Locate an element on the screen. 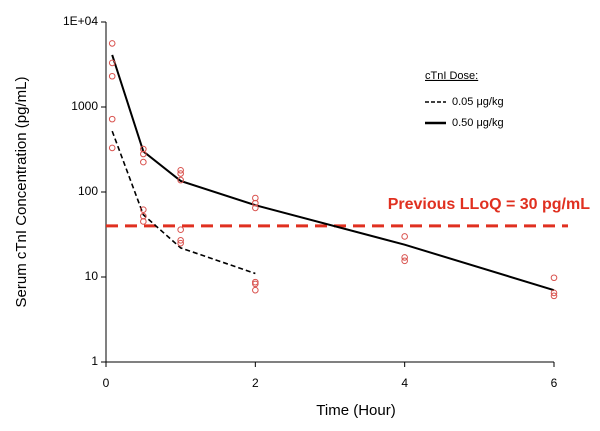 This screenshot has height=431, width=600. y-axis-title: Serum cTnI Concentration (pg/mL) is located at coordinates (21, 192).